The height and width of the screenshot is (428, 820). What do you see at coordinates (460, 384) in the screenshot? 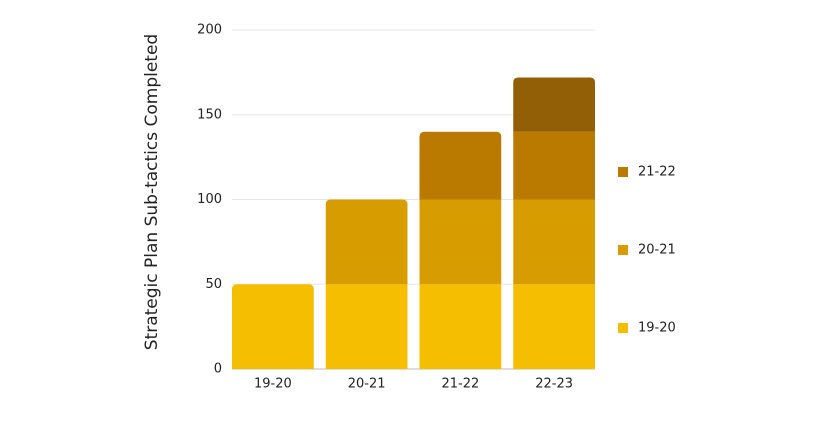
I see `x-tick-label: 21-22` at bounding box center [460, 384].